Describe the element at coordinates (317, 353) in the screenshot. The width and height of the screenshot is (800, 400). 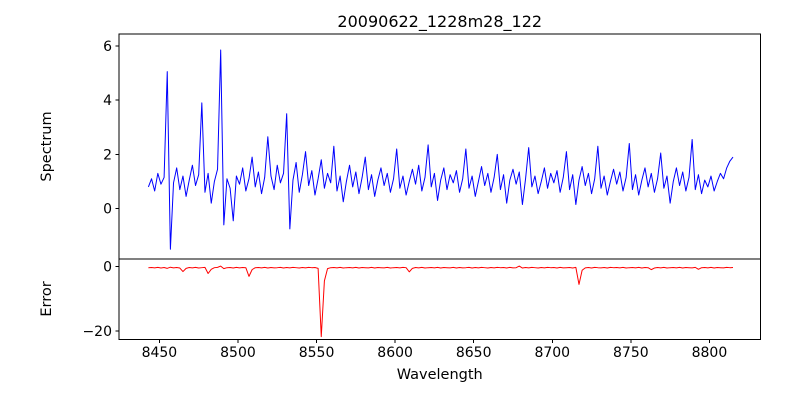
I see `x-tick-label: 8550` at that location.